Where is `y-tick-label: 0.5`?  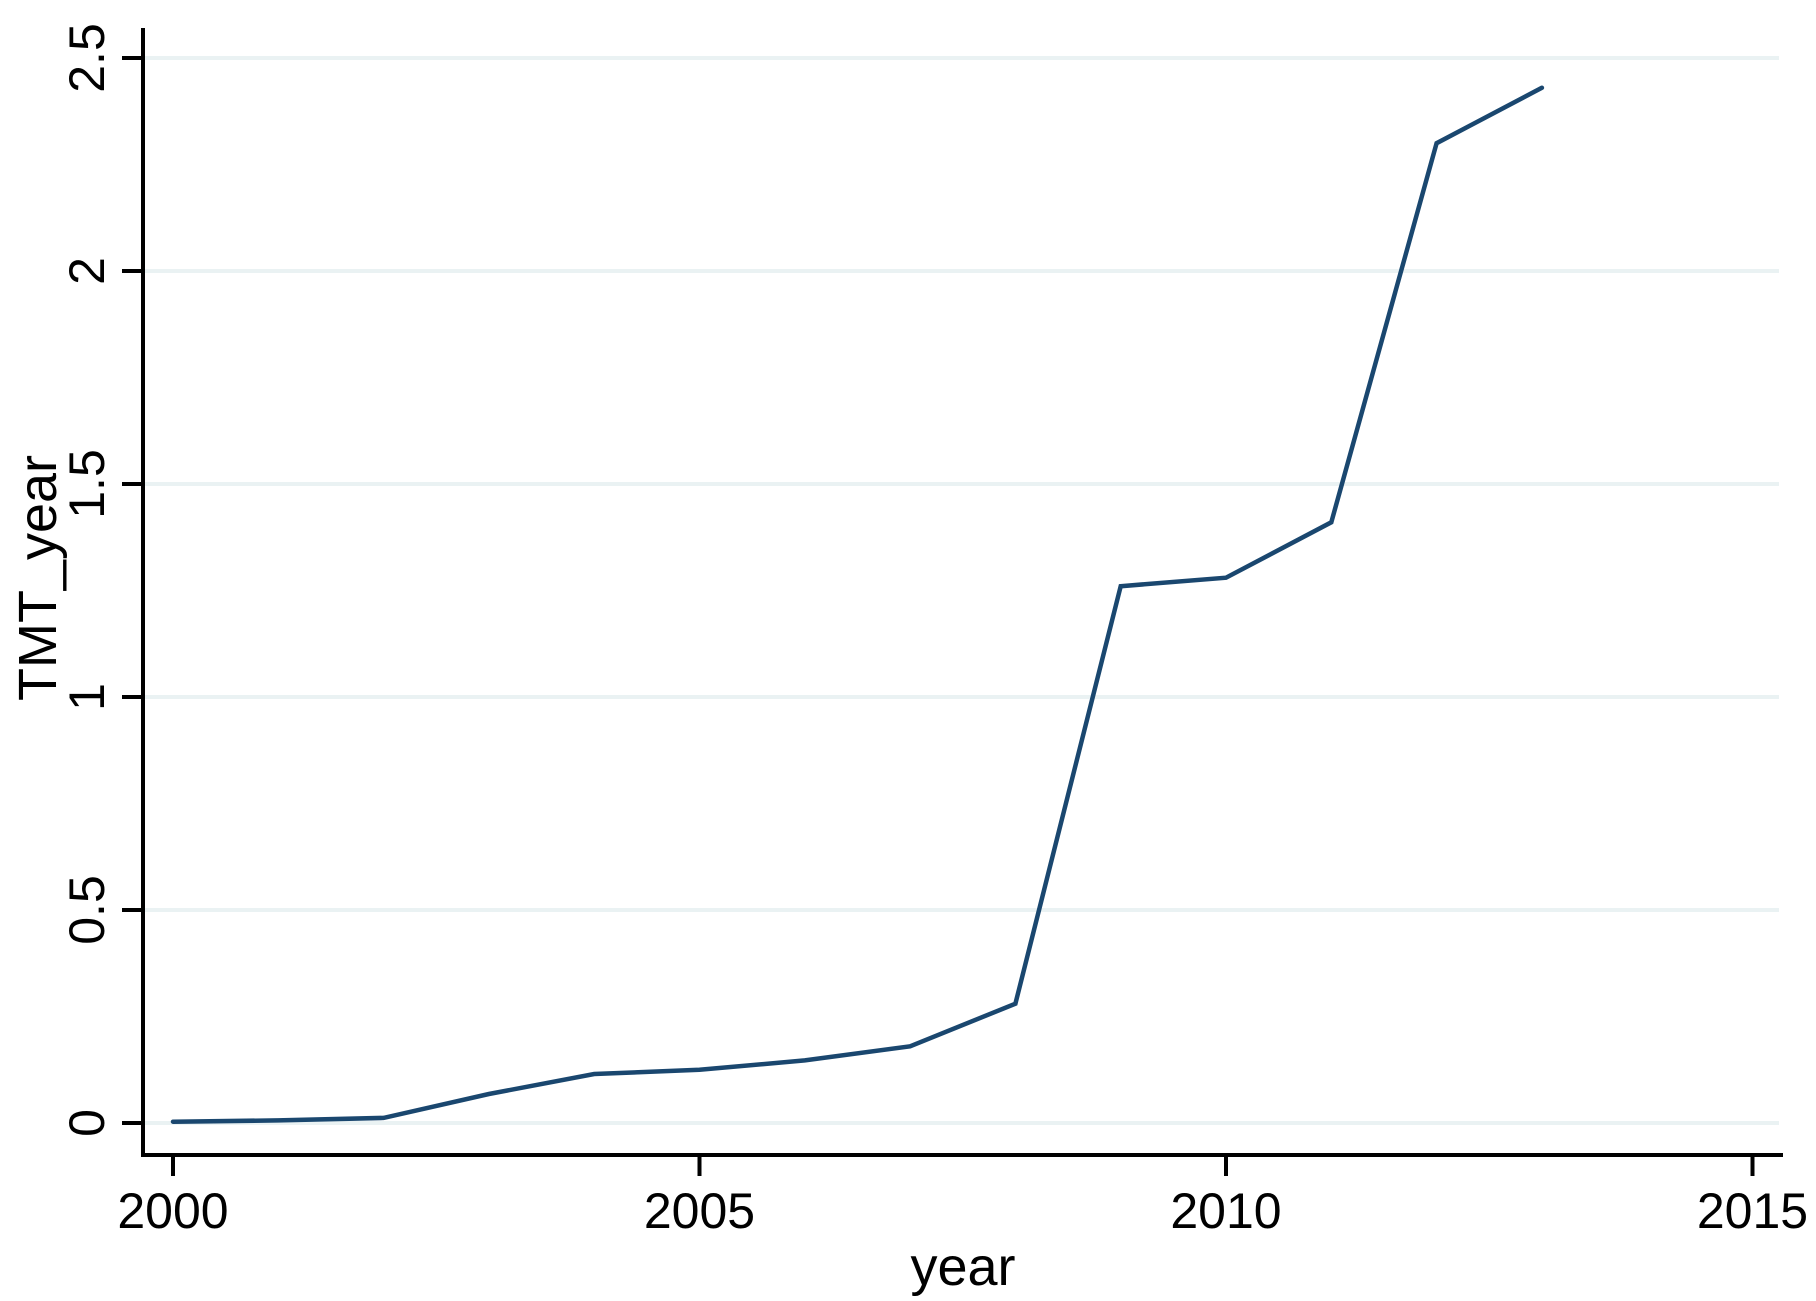
y-tick-label: 0.5 is located at coordinates (87, 910).